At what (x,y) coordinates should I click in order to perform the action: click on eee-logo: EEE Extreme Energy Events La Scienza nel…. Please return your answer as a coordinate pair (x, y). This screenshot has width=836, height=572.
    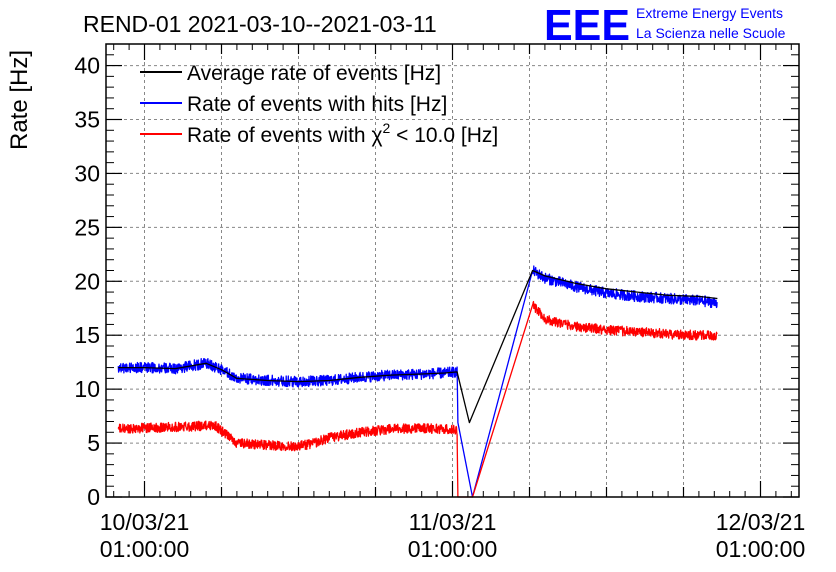
    Looking at the image, I should click on (665, 25).